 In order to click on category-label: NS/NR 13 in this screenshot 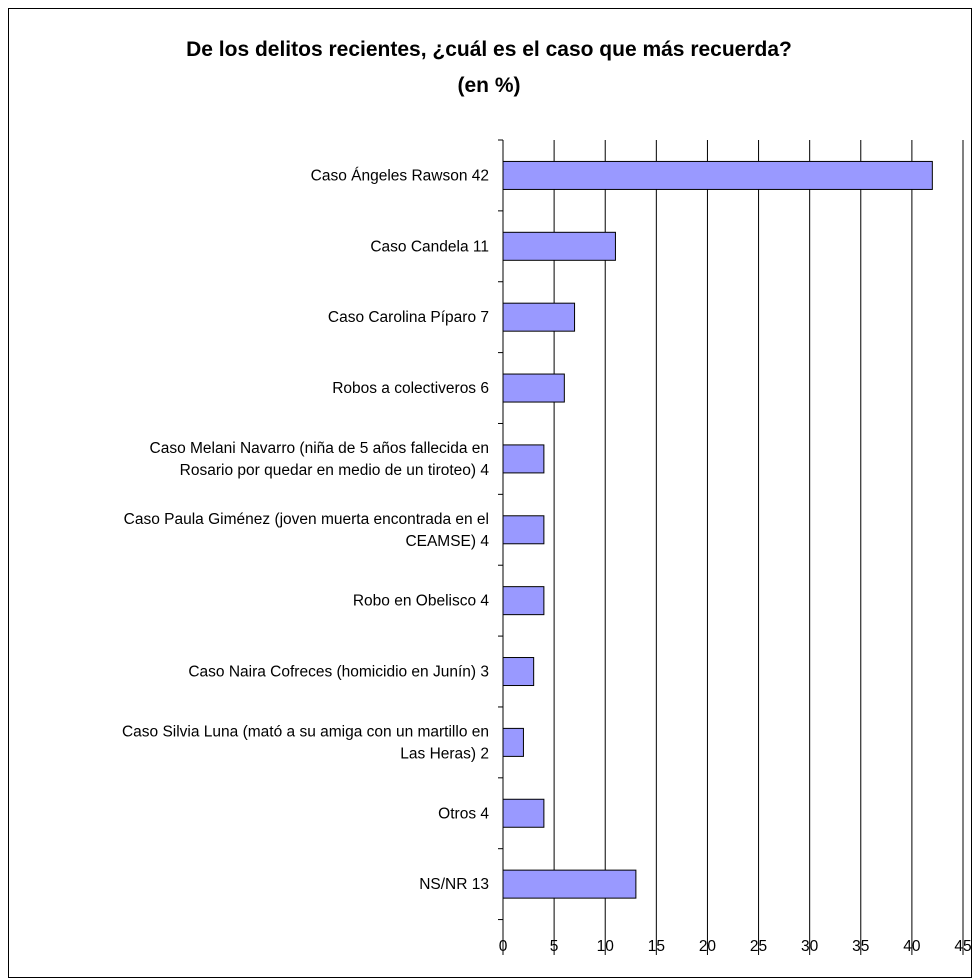, I will do `click(454, 884)`.